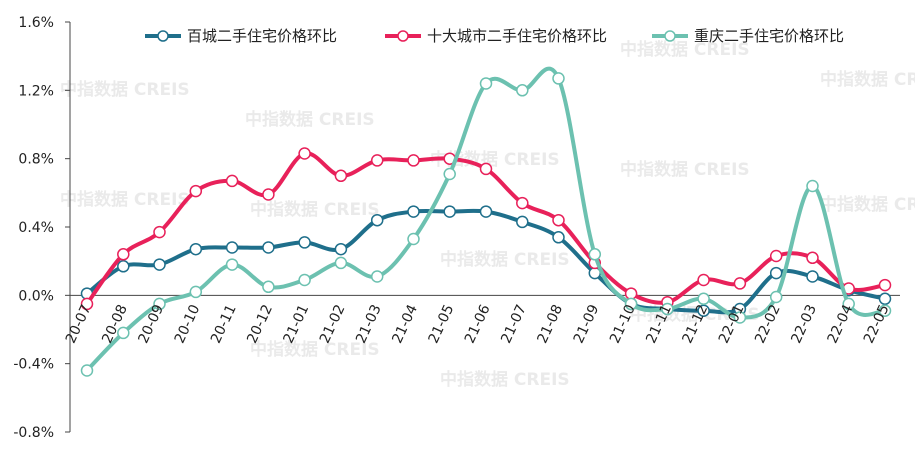 This screenshot has width=915, height=451. What do you see at coordinates (36, 91) in the screenshot?
I see `y-tick-label: 1.2%` at bounding box center [36, 91].